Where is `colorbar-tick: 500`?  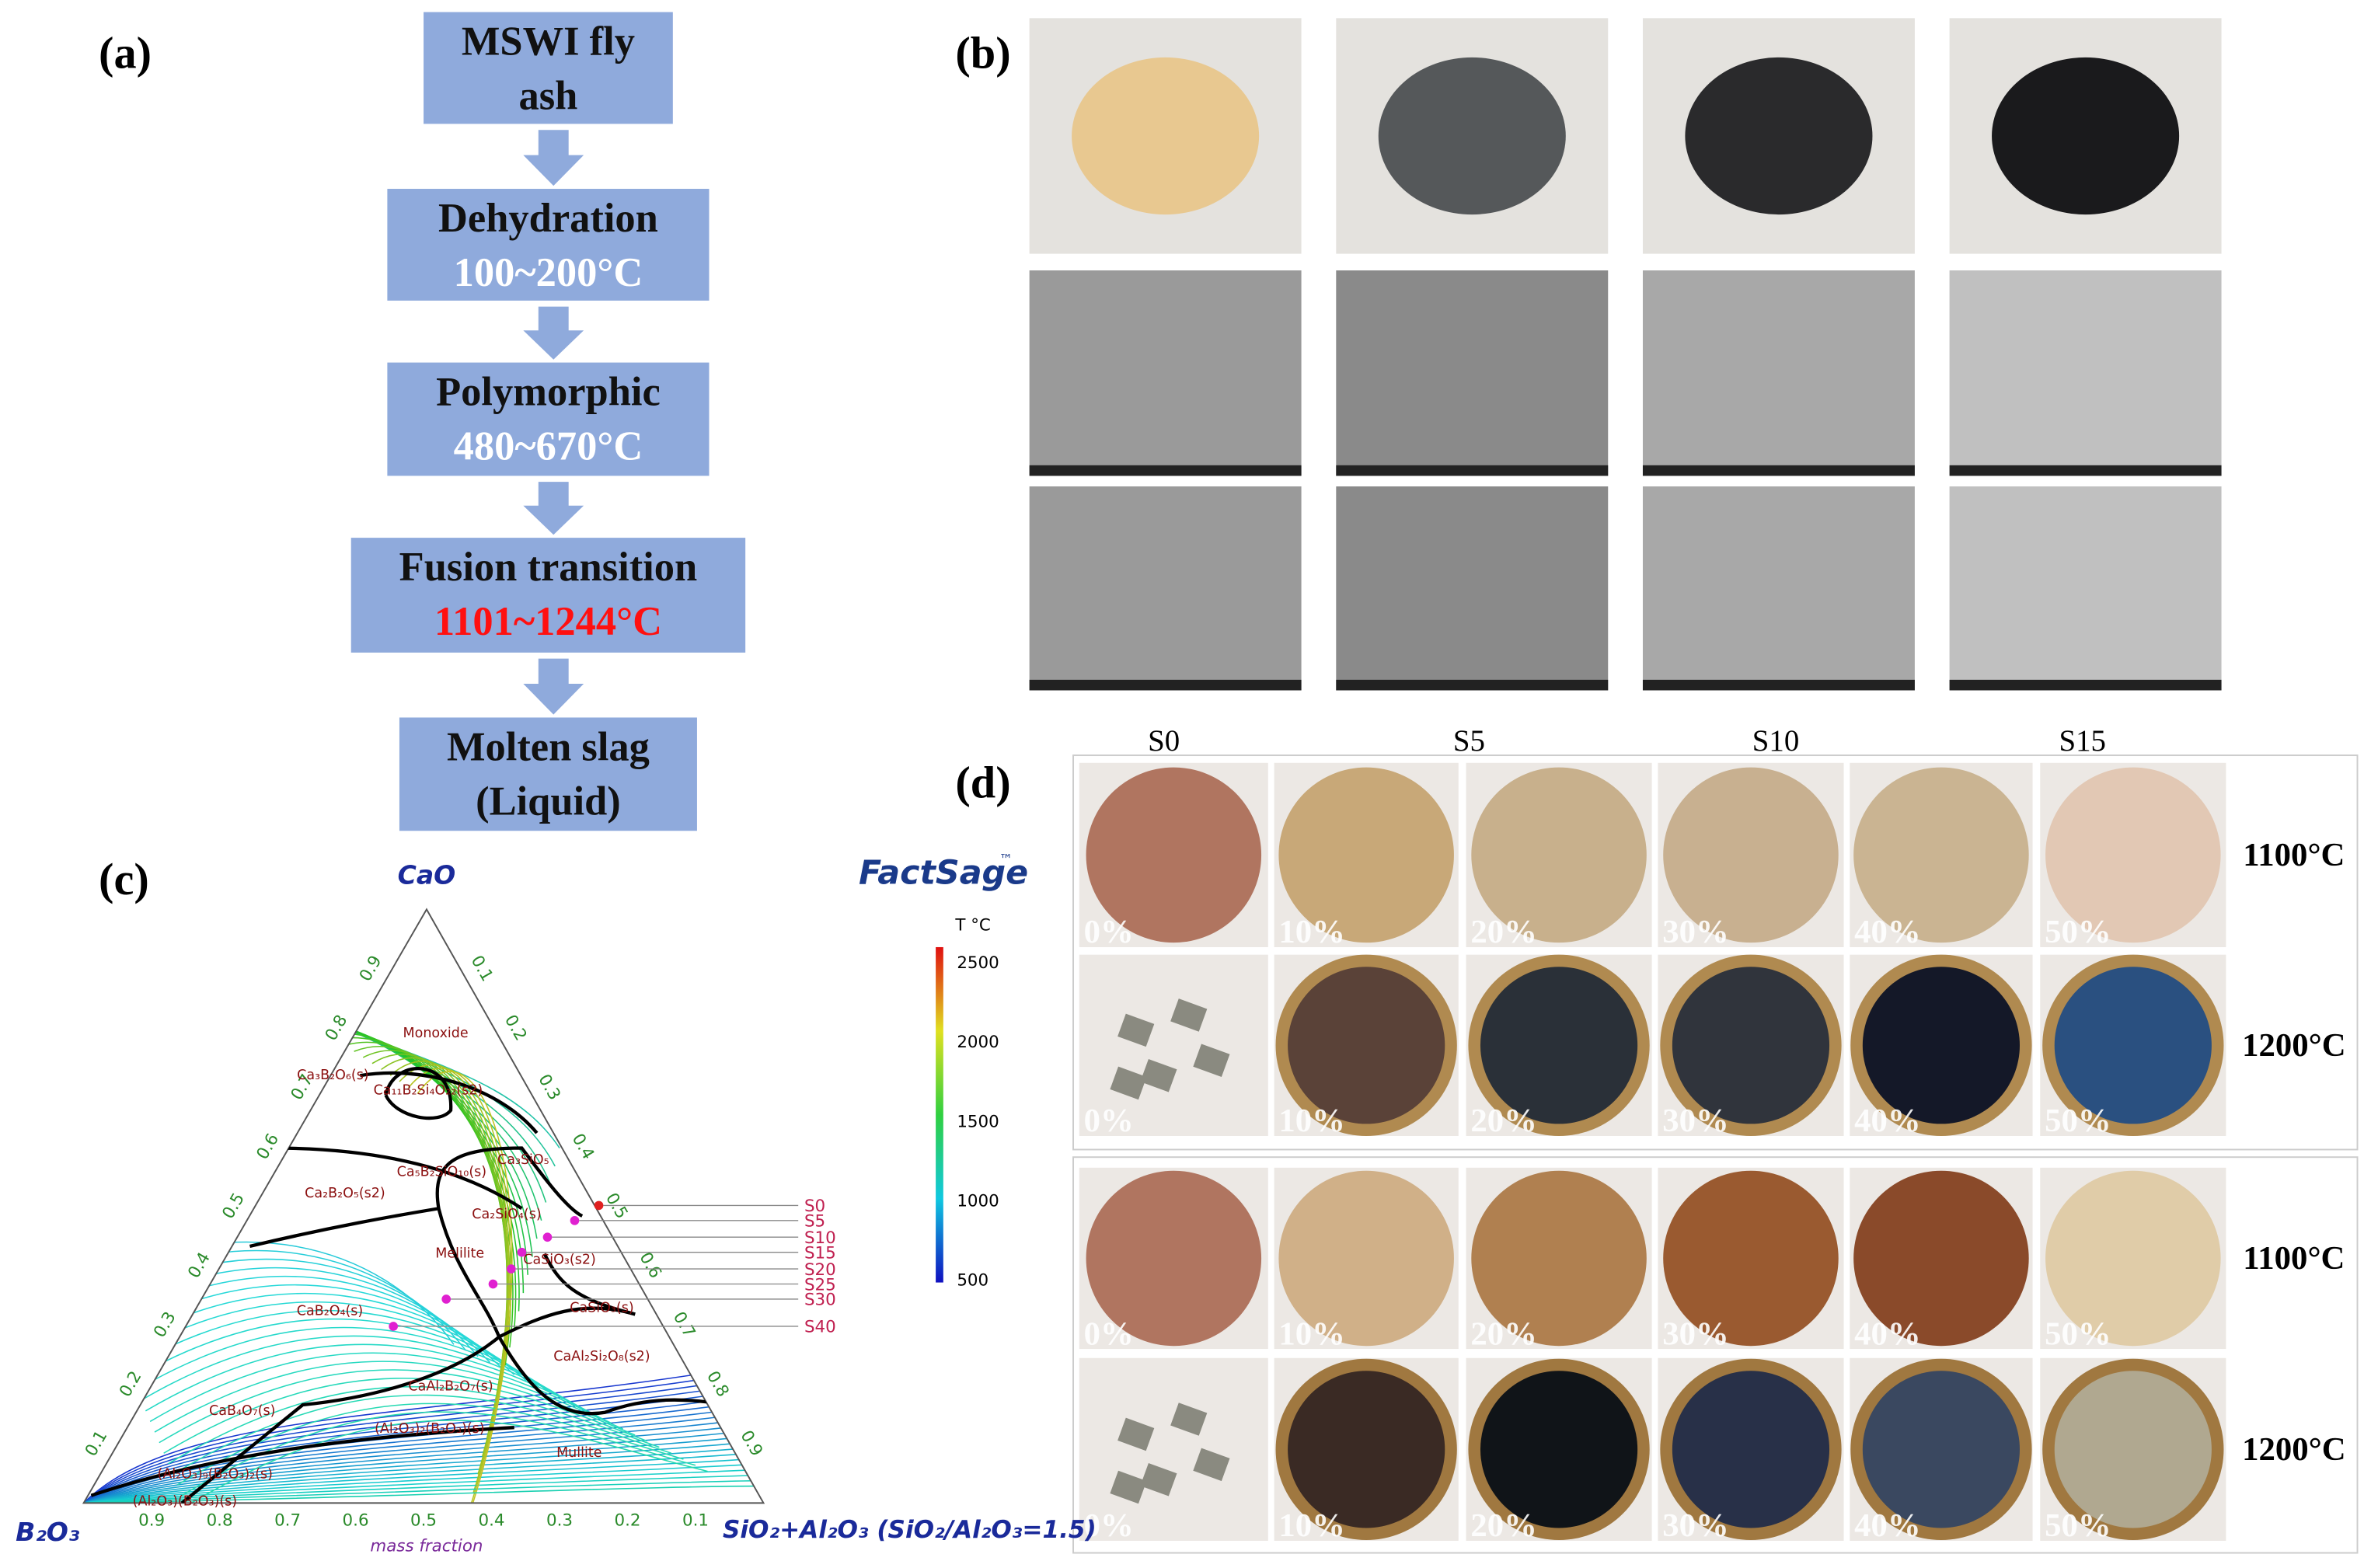
colorbar-tick: 500 is located at coordinates (972, 1280).